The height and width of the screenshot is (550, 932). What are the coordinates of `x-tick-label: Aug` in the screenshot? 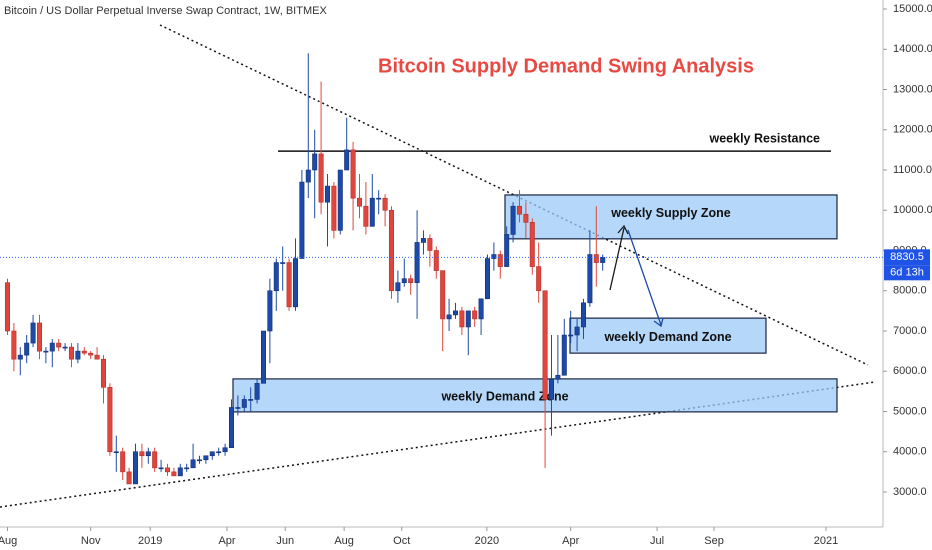 It's located at (8, 541).